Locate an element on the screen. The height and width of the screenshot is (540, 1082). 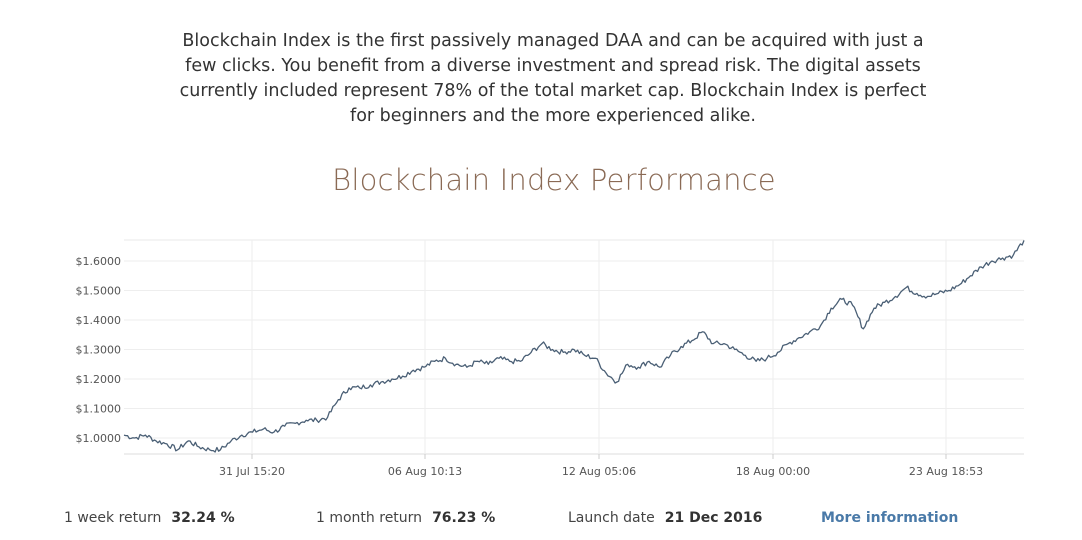
x-tick-label: 31 Jul 15:20 is located at coordinates (252, 471).